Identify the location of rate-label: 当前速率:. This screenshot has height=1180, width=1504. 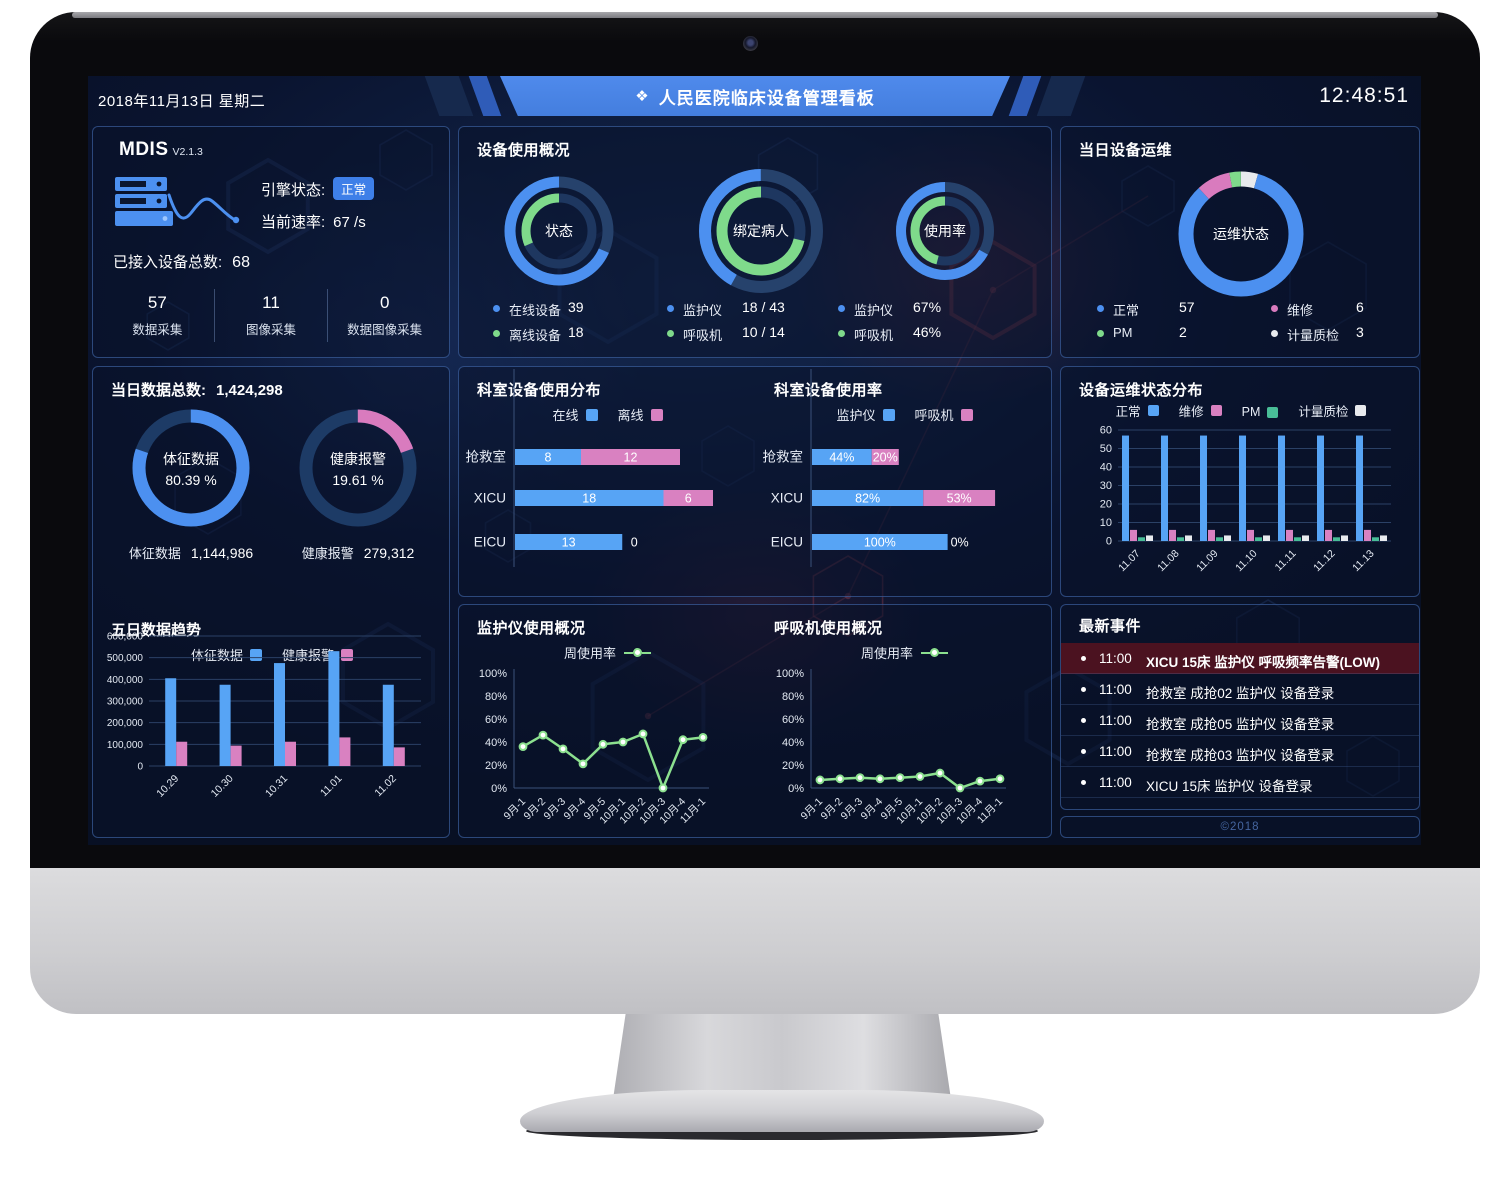
(293, 222).